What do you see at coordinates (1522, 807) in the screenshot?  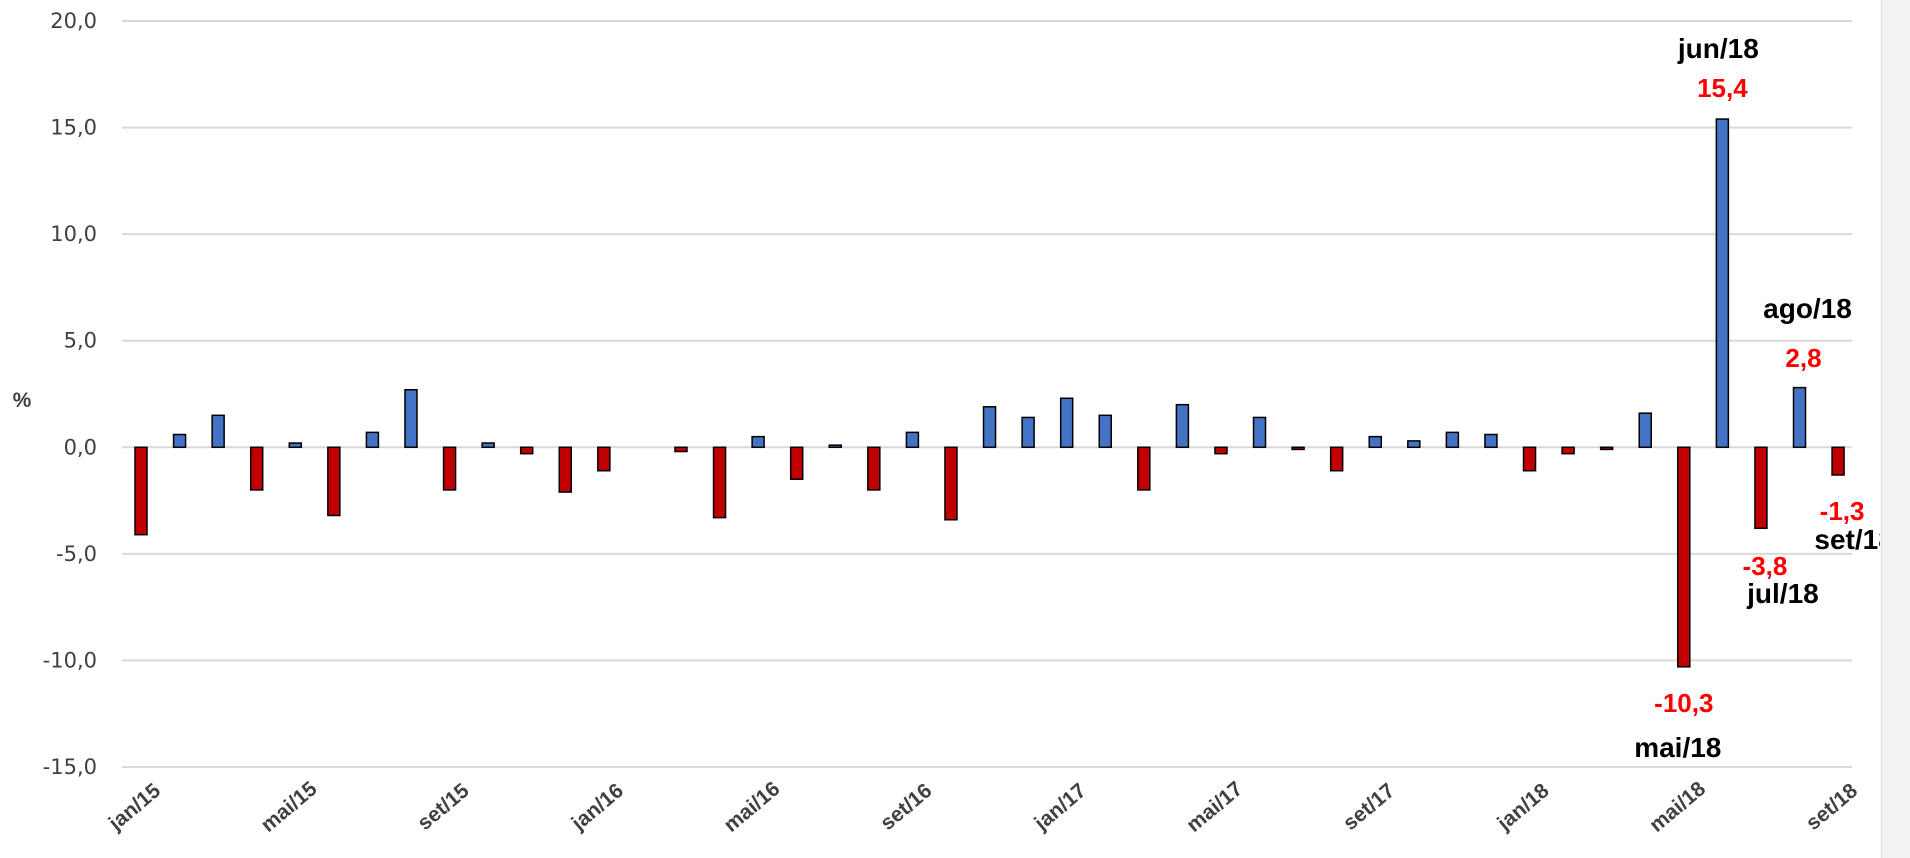 I see `x-tick-label: jan/18` at bounding box center [1522, 807].